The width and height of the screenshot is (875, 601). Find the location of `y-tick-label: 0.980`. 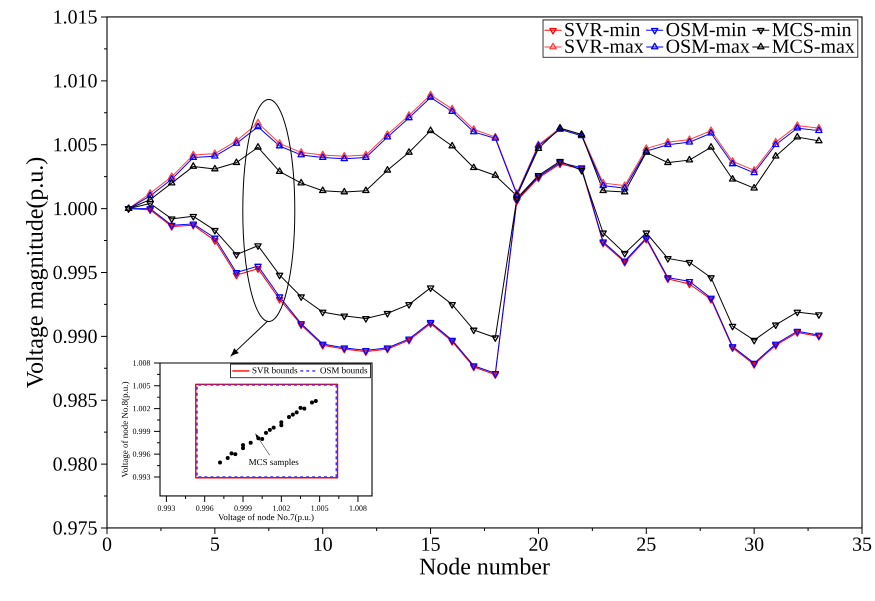

y-tick-label: 0.980 is located at coordinates (75, 464).